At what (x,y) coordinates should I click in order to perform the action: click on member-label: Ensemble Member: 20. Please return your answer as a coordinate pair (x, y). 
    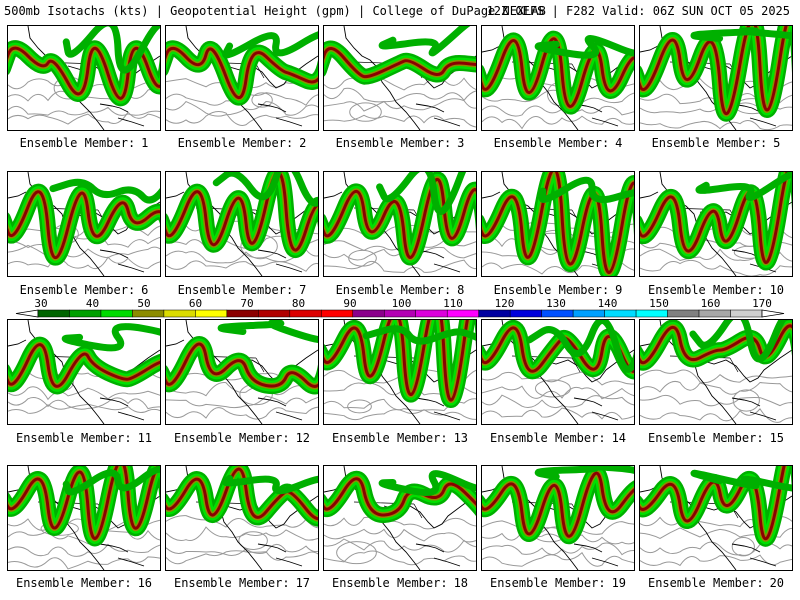
    Looking at the image, I should click on (716, 583).